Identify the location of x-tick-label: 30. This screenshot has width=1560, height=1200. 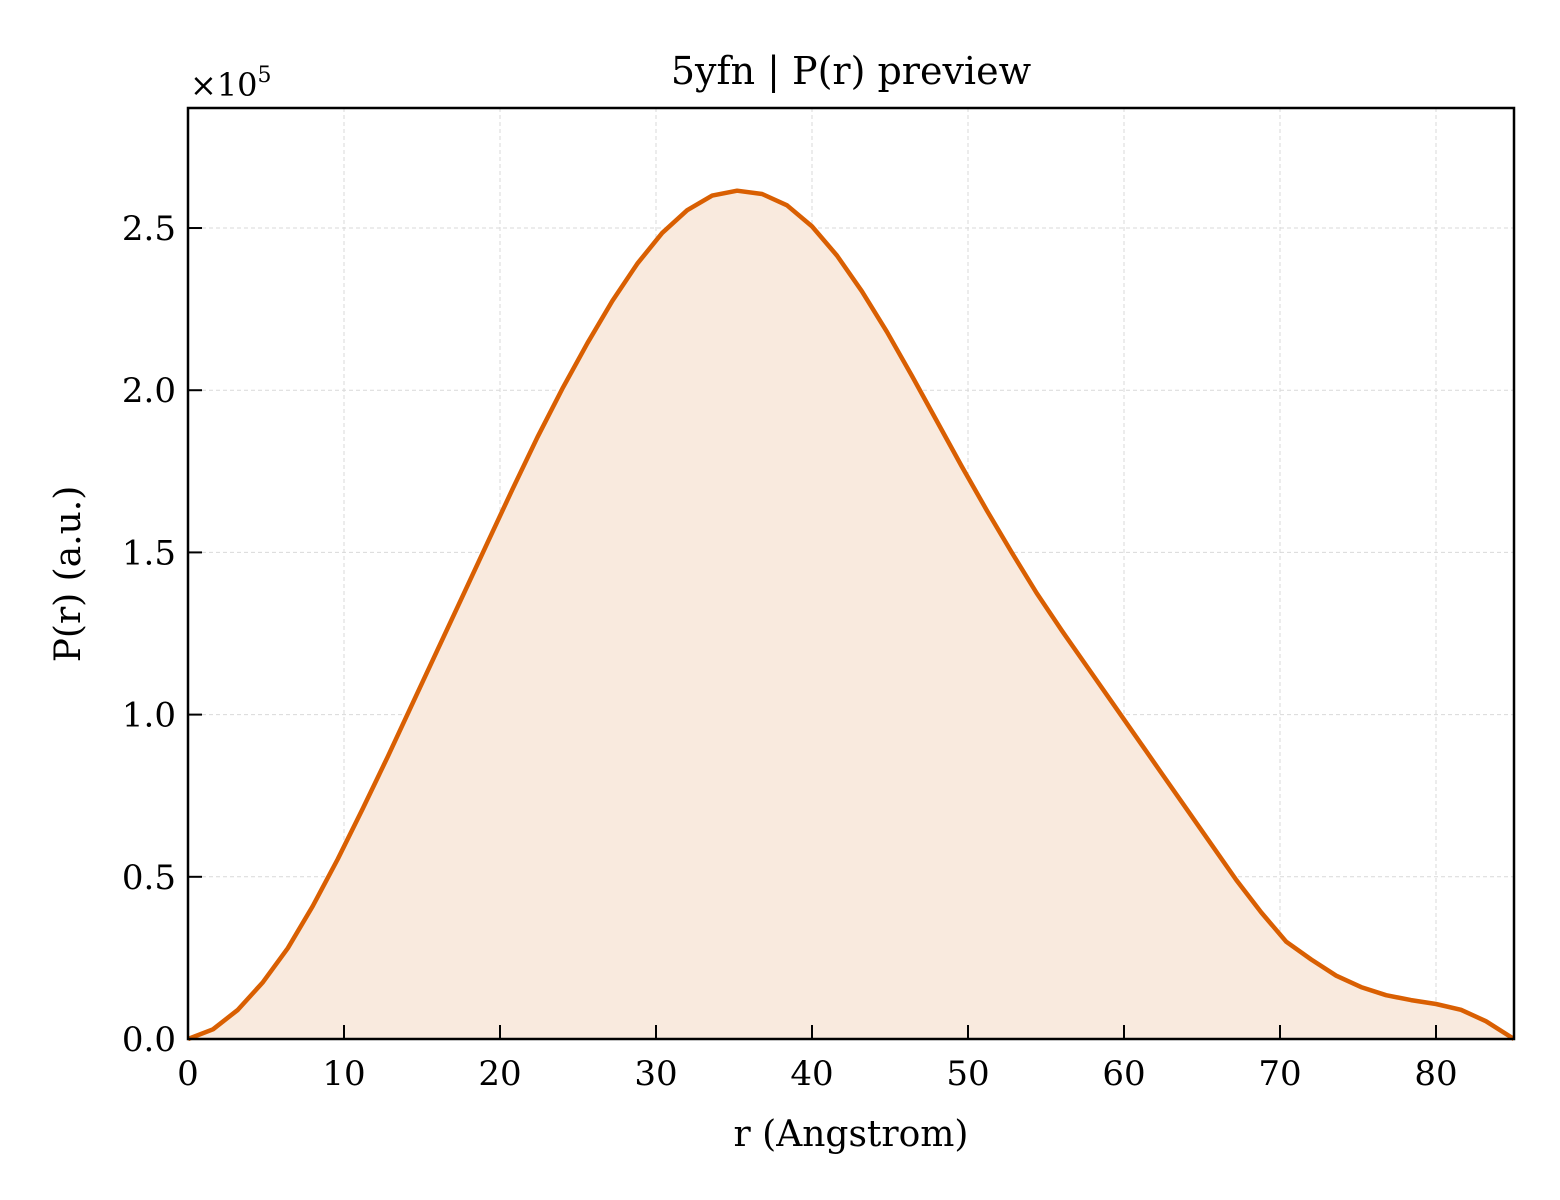
(655, 1074).